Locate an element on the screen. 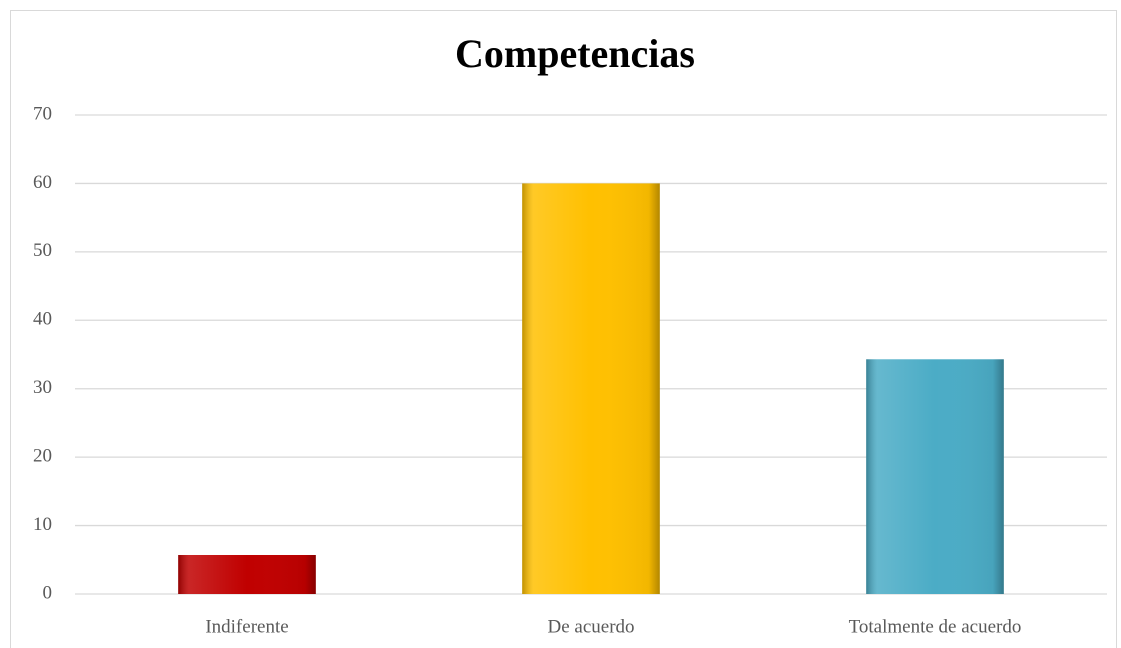 This screenshot has height=648, width=1121. y-tick-label: 40 is located at coordinates (42, 319).